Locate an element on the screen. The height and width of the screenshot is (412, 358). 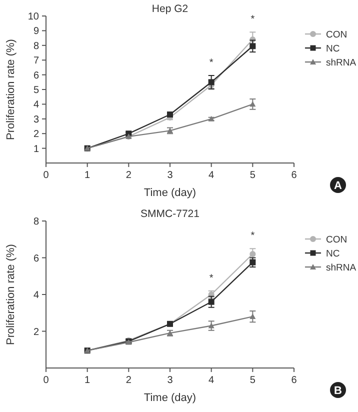
chart-title: SMMC-7721 is located at coordinates (170, 214).